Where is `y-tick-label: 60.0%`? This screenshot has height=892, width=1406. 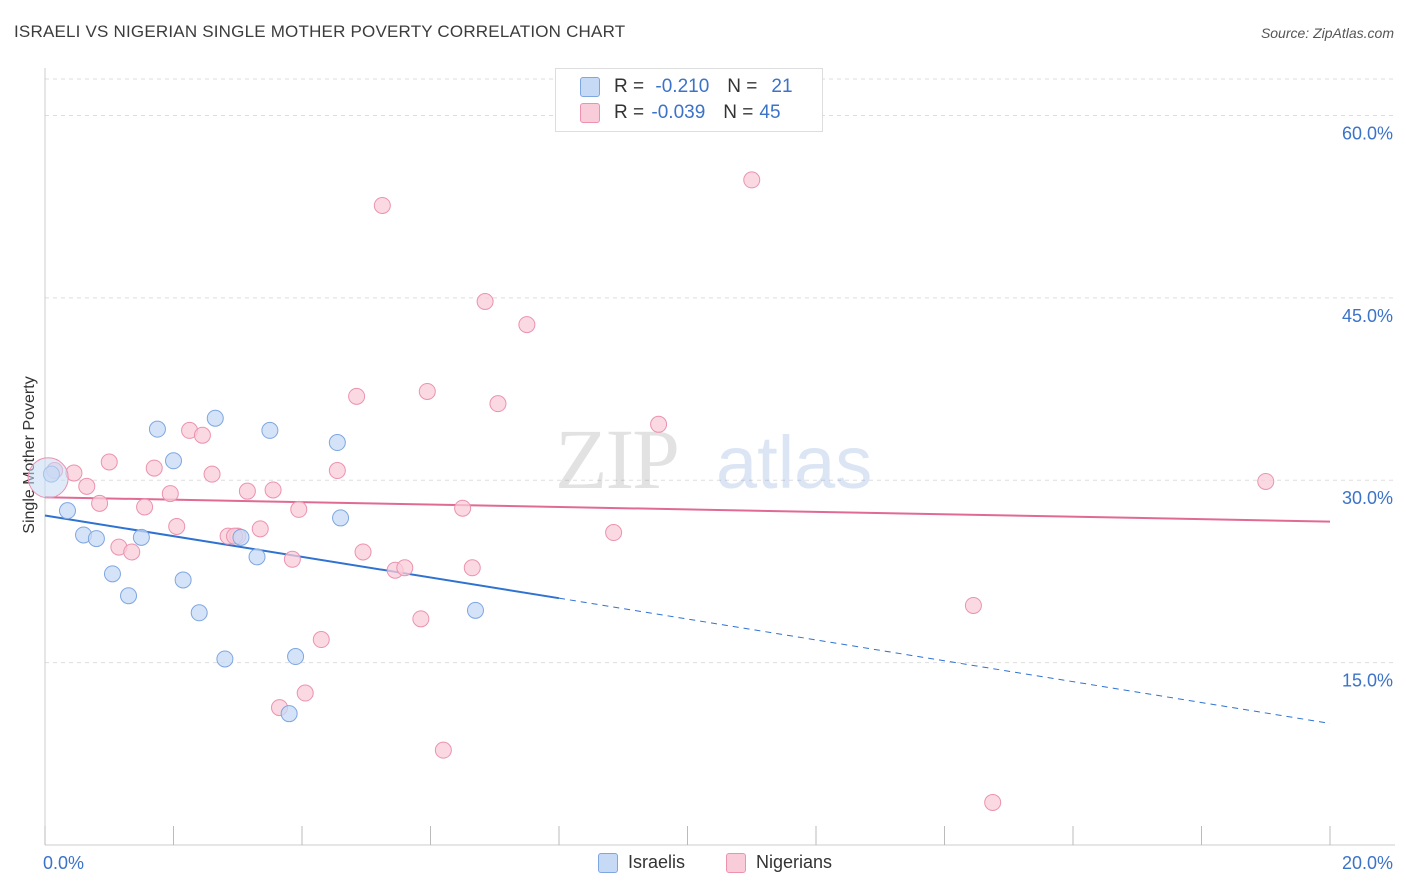
y-tick-label: 60.0% is located at coordinates (1367, 133).